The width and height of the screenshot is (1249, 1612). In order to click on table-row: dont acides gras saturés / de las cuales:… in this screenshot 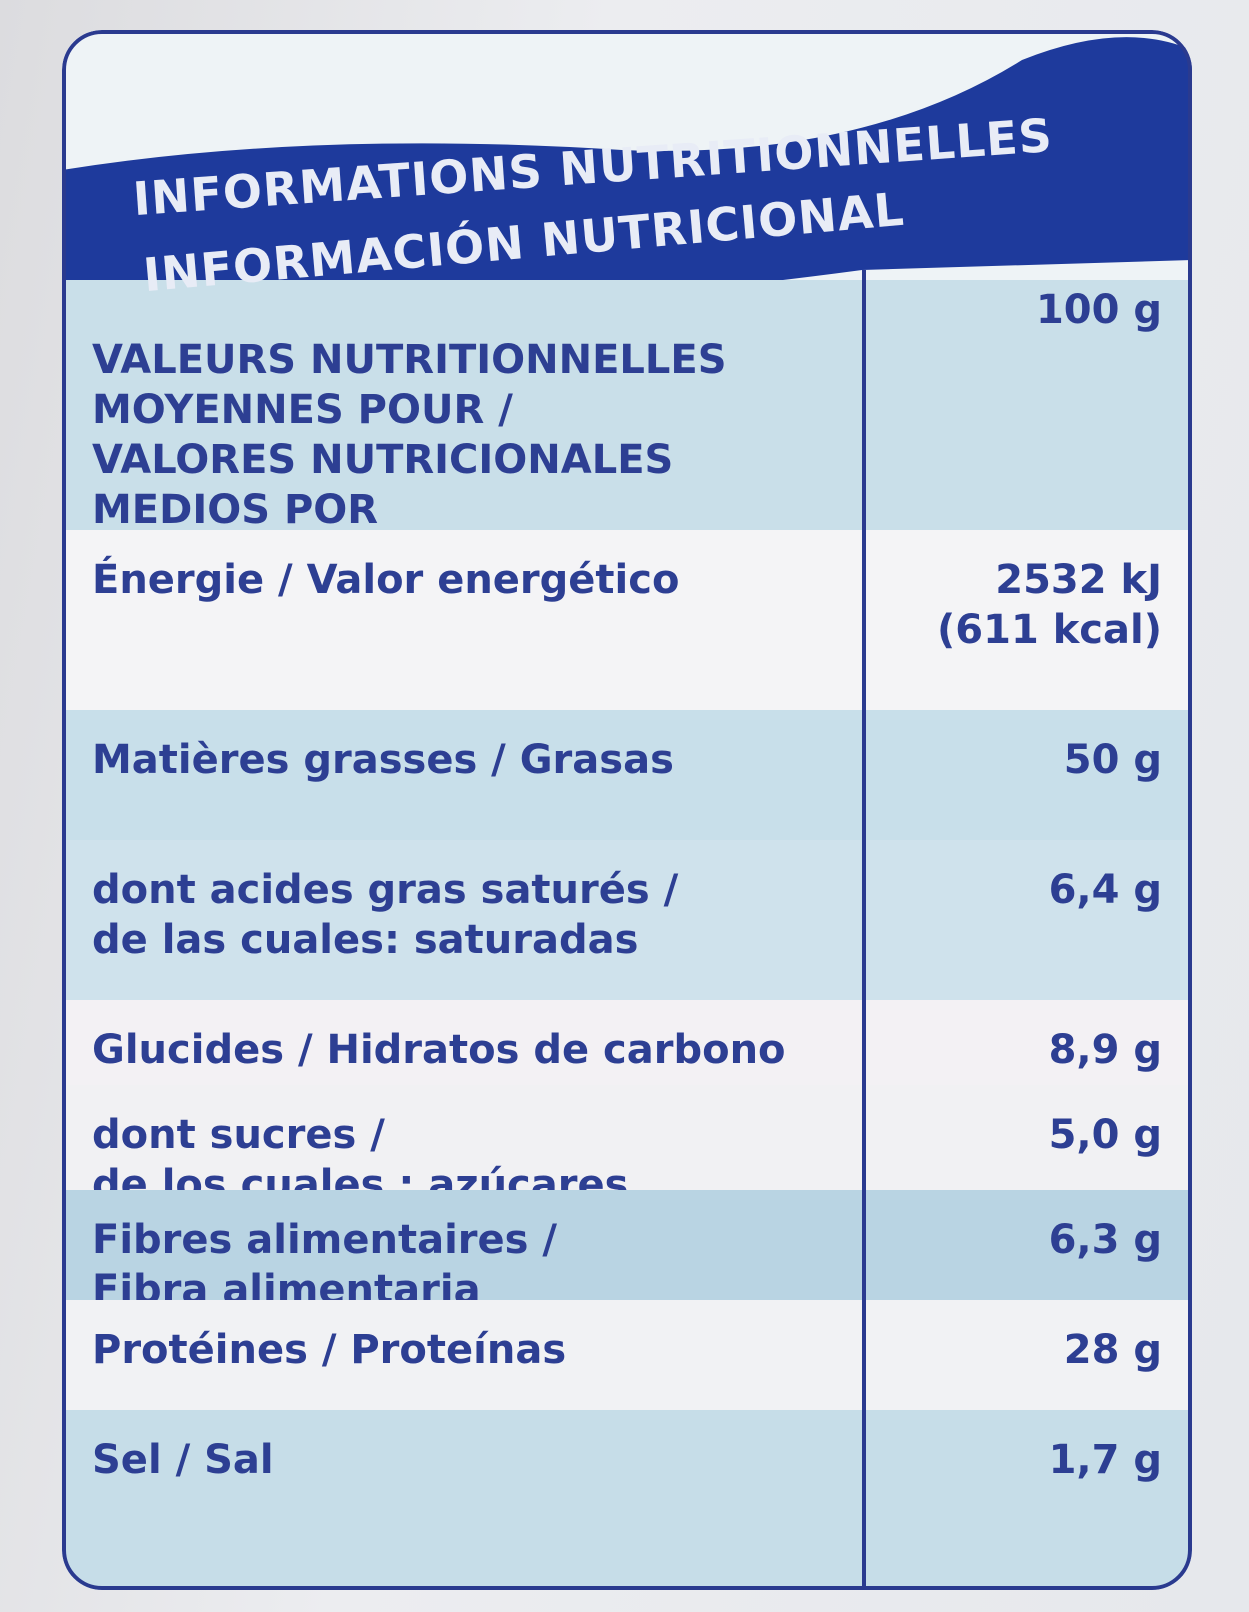, I will do `click(627, 920)`.